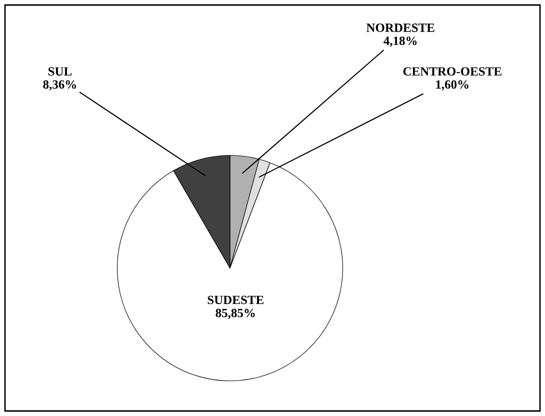  What do you see at coordinates (235, 314) in the screenshot?
I see `data-label: 85,85%` at bounding box center [235, 314].